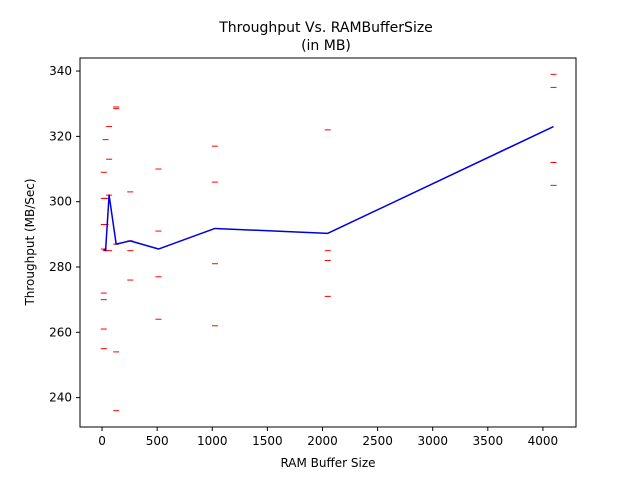 The image size is (640, 480). I want to click on x-tick-label: 500, so click(157, 441).